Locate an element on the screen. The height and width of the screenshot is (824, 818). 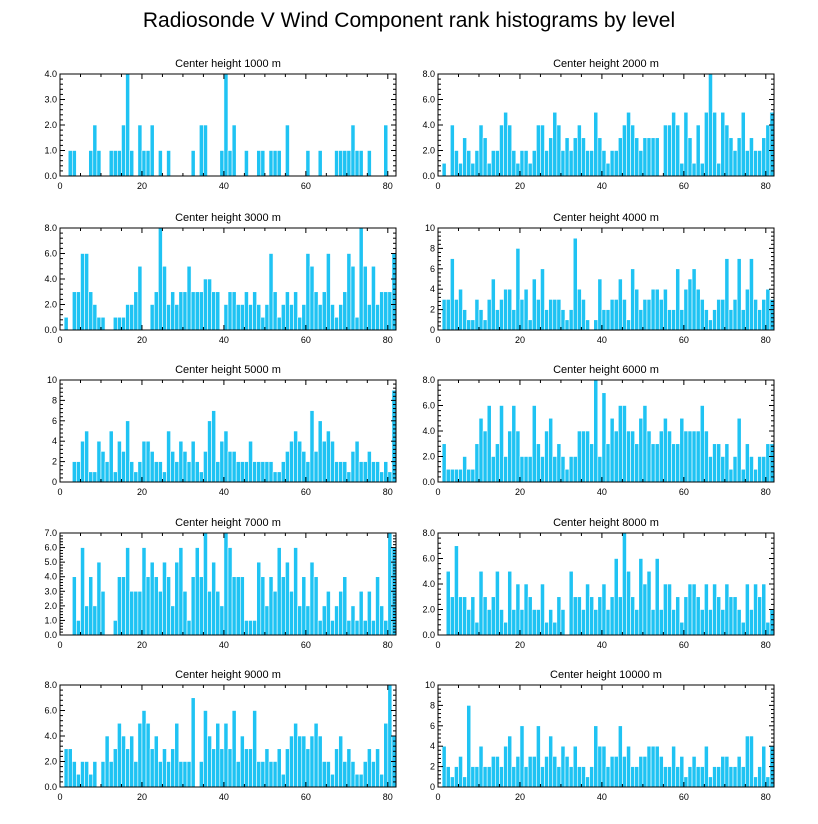
y-tick-label: 8.0 is located at coordinates (428, 533).